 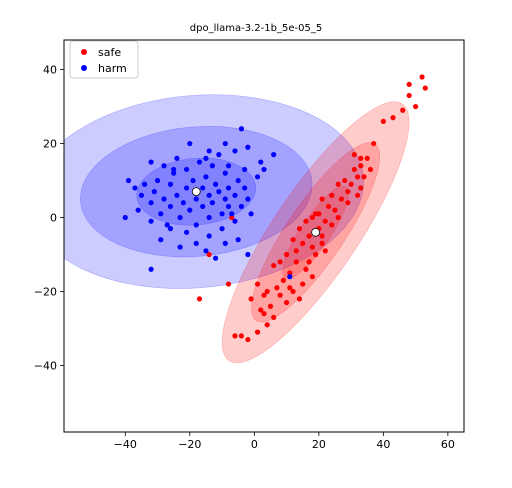 What do you see at coordinates (125, 444) in the screenshot?
I see `x-tick-label: −40` at bounding box center [125, 444].